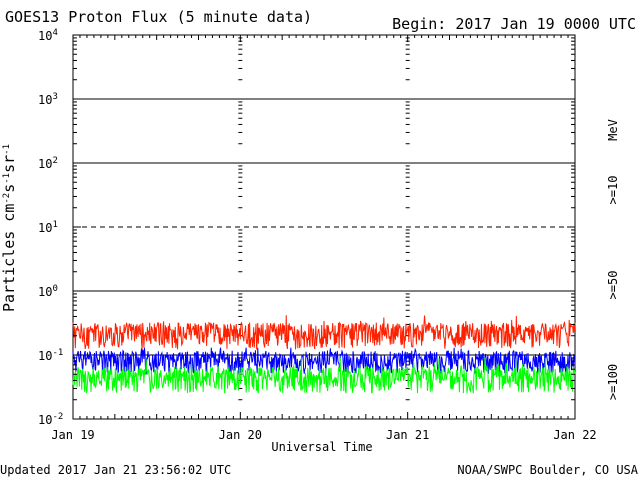 The height and width of the screenshot is (480, 640). What do you see at coordinates (48, 163) in the screenshot?
I see `y-tick-label: 10²` at bounding box center [48, 163].